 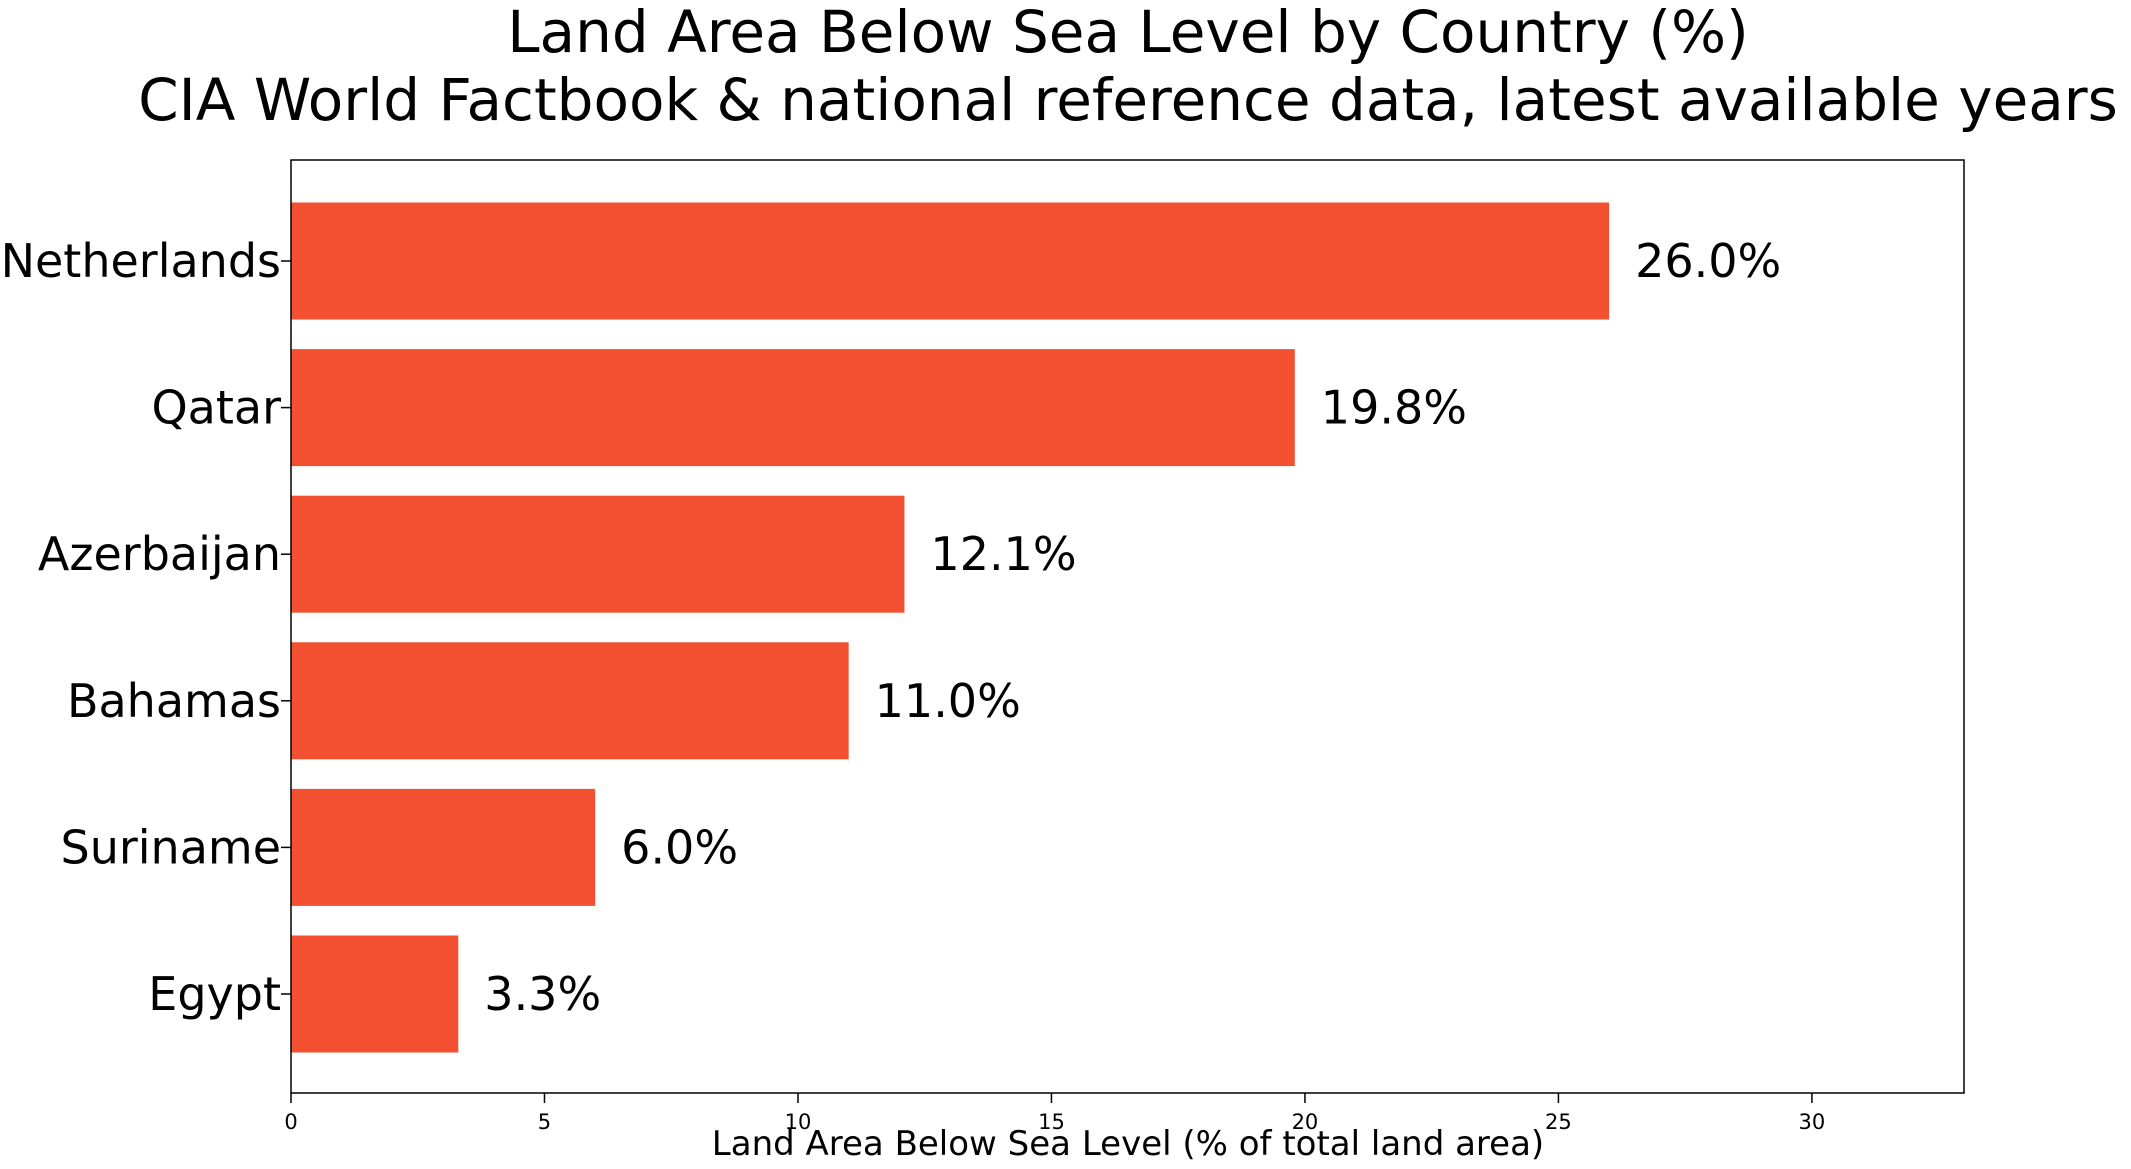 What do you see at coordinates (1003, 554) in the screenshot?
I see `value-label-azerbaijan: 12.1%` at bounding box center [1003, 554].